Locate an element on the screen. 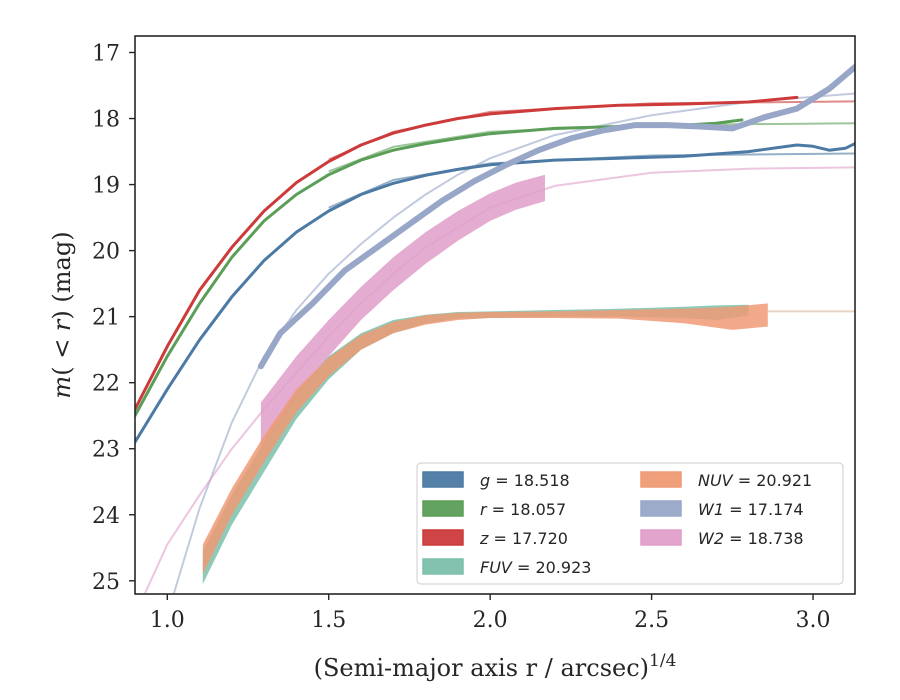  y-tick-label: 25 is located at coordinates (106, 582).